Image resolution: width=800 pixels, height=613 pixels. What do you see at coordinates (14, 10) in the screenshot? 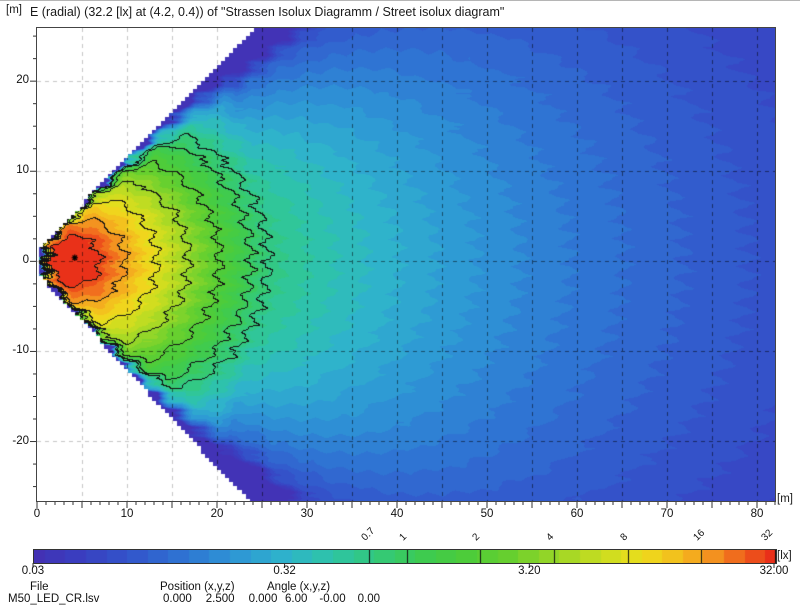
I see `y-axis-unit-label: [m]` at bounding box center [14, 10].